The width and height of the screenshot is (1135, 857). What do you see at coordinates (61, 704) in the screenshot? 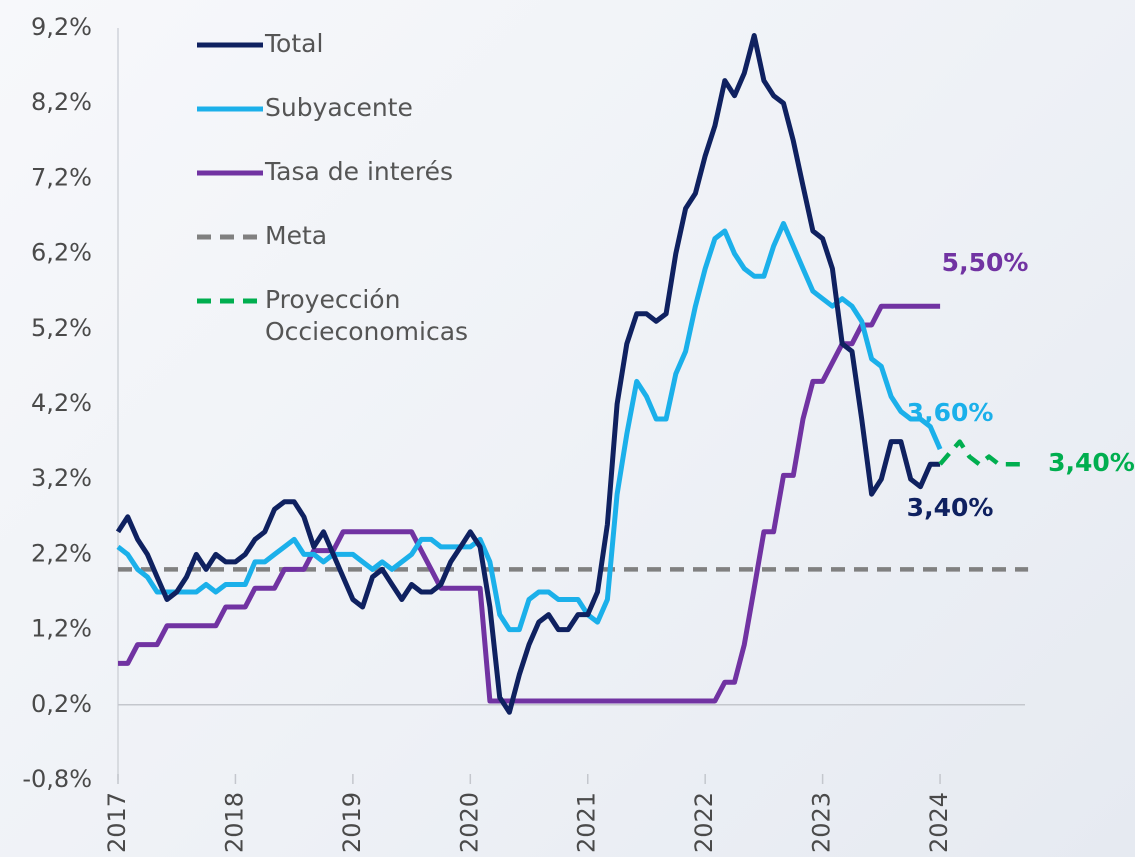
I see `y-tick-label: 0,2%` at bounding box center [61, 704].